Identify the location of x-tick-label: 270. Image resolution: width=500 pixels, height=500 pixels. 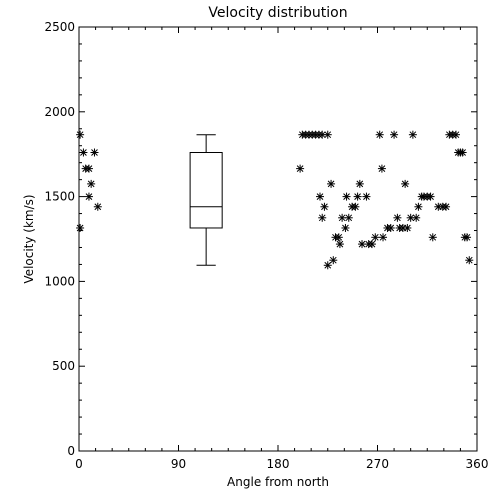
(377, 464).